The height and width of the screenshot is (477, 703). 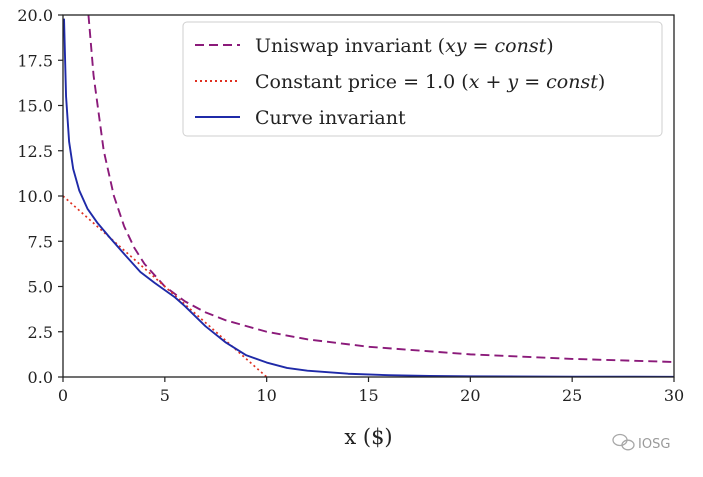 I want to click on legend-label-text: Curve invariant, so click(x=330, y=118).